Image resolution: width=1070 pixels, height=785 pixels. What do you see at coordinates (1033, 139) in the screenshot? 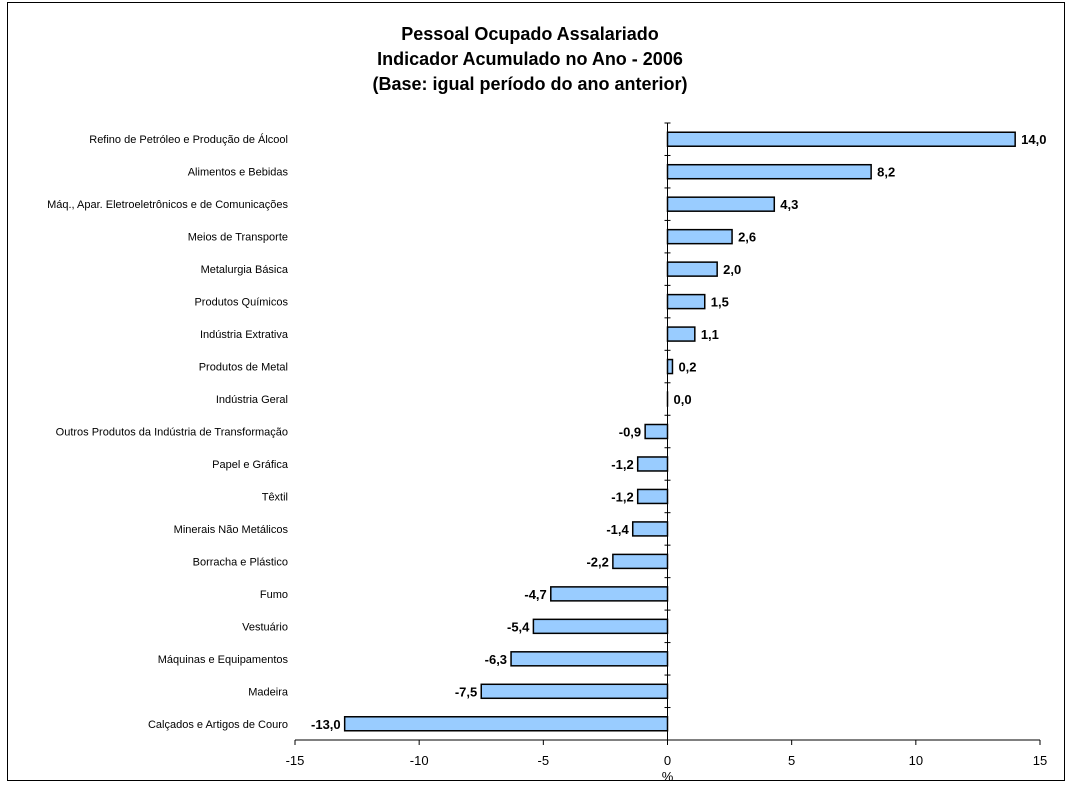
I see `value-label: 14,0` at bounding box center [1033, 139].